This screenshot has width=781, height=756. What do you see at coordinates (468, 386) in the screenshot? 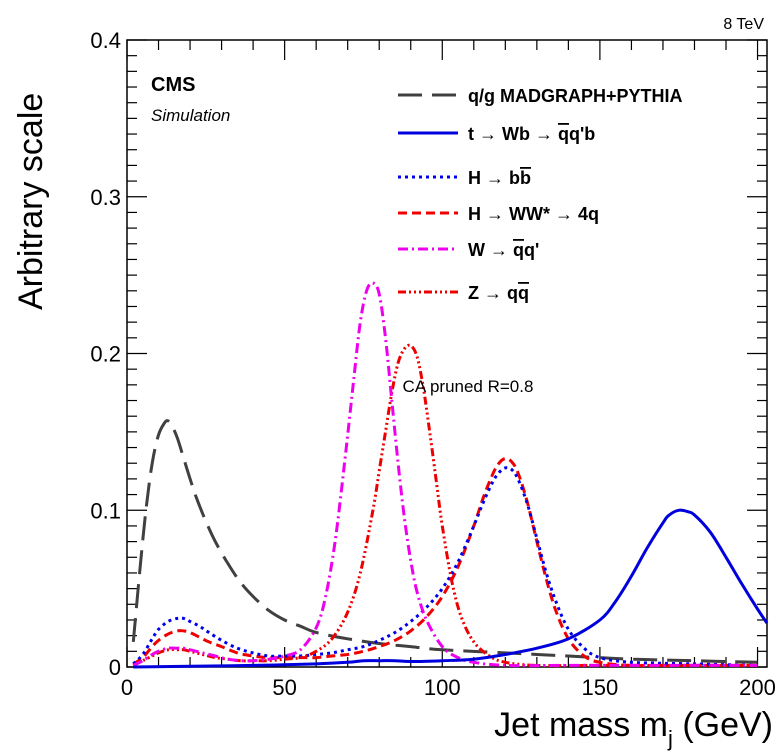
I see `algorithm-label: CA pruned R=0.8` at bounding box center [468, 386].